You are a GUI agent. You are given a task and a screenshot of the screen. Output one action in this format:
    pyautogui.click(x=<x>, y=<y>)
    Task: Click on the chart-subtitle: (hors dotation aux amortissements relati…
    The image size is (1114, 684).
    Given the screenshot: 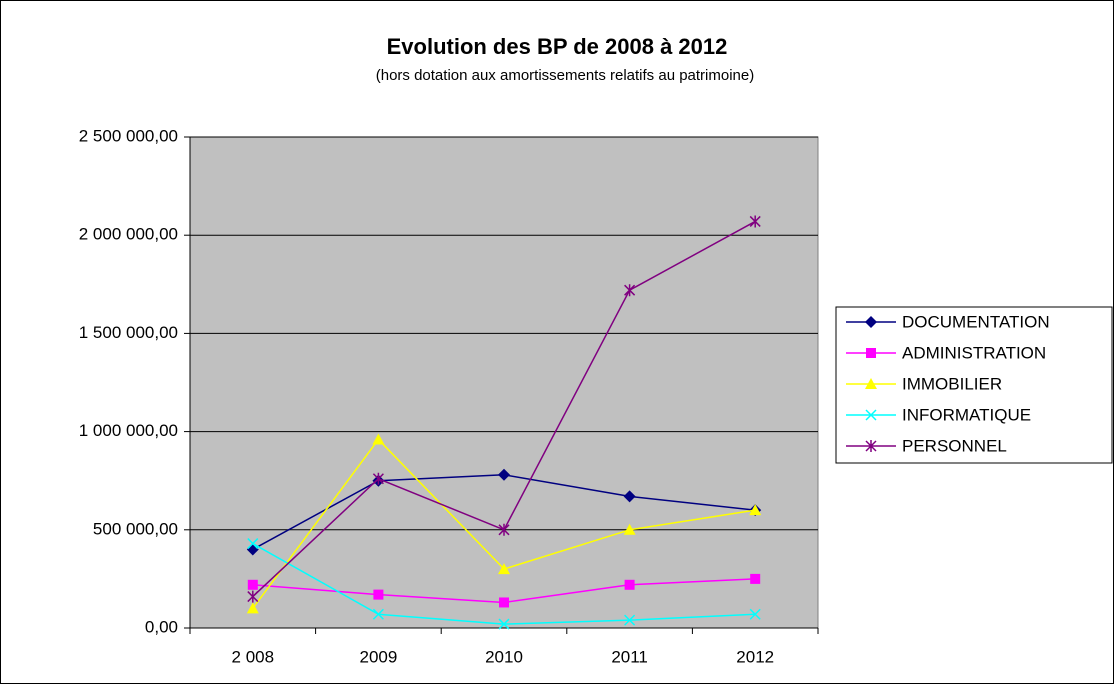 What is the action you would take?
    pyautogui.click(x=565, y=75)
    